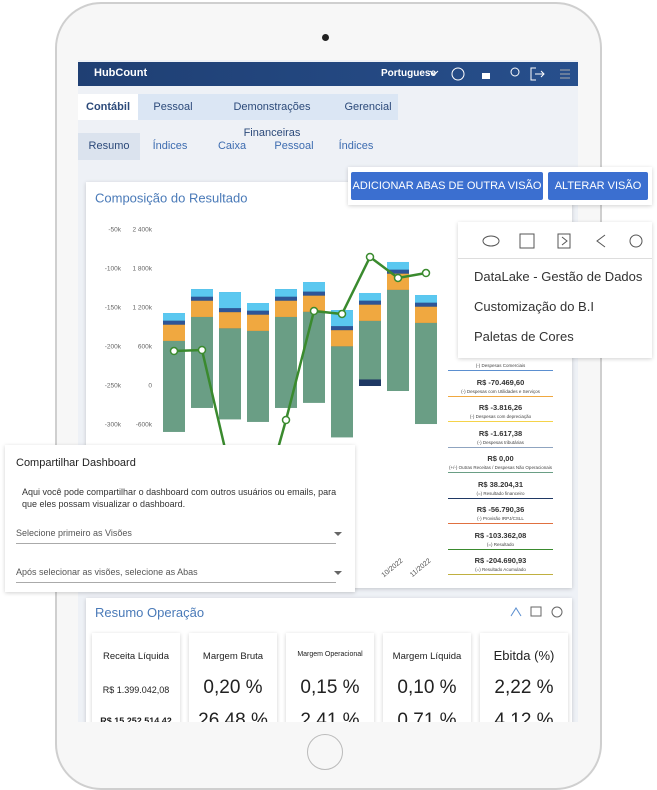 The height and width of the screenshot is (790, 657). Describe the element at coordinates (500, 509) in the screenshot. I see `list-value: R$ -56.790,36` at that location.